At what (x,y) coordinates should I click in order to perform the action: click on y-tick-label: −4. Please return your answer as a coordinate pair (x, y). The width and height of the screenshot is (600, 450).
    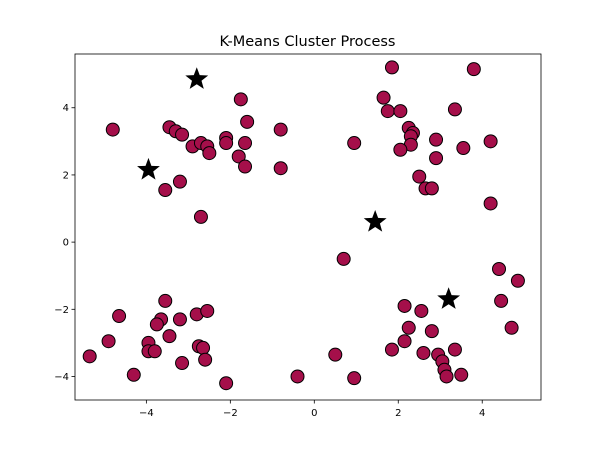
    Looking at the image, I should click on (61, 377).